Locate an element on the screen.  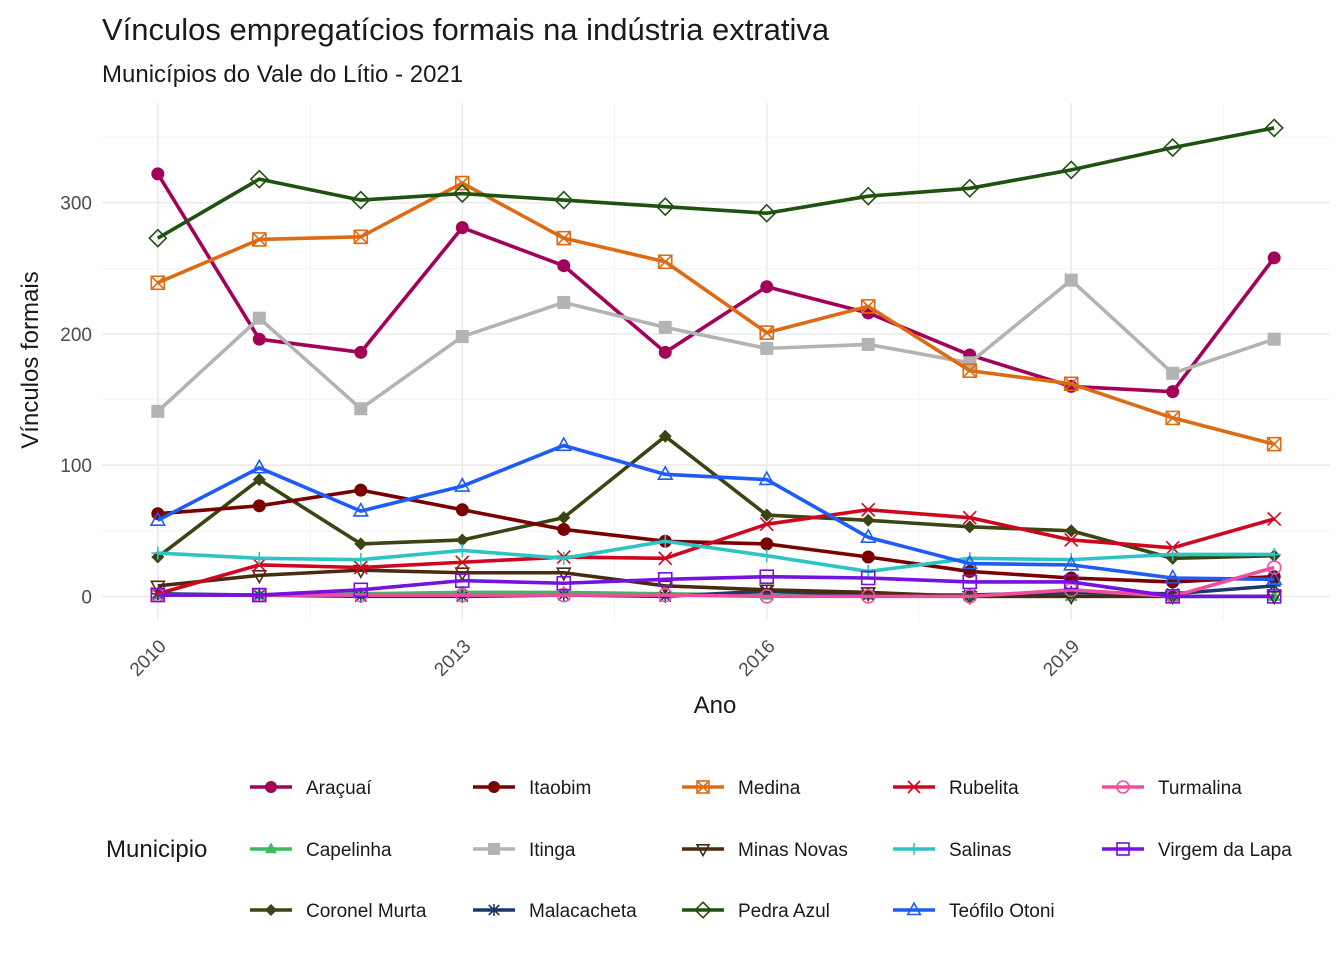
series-virgem-da-lapa is located at coordinates (716, 586).